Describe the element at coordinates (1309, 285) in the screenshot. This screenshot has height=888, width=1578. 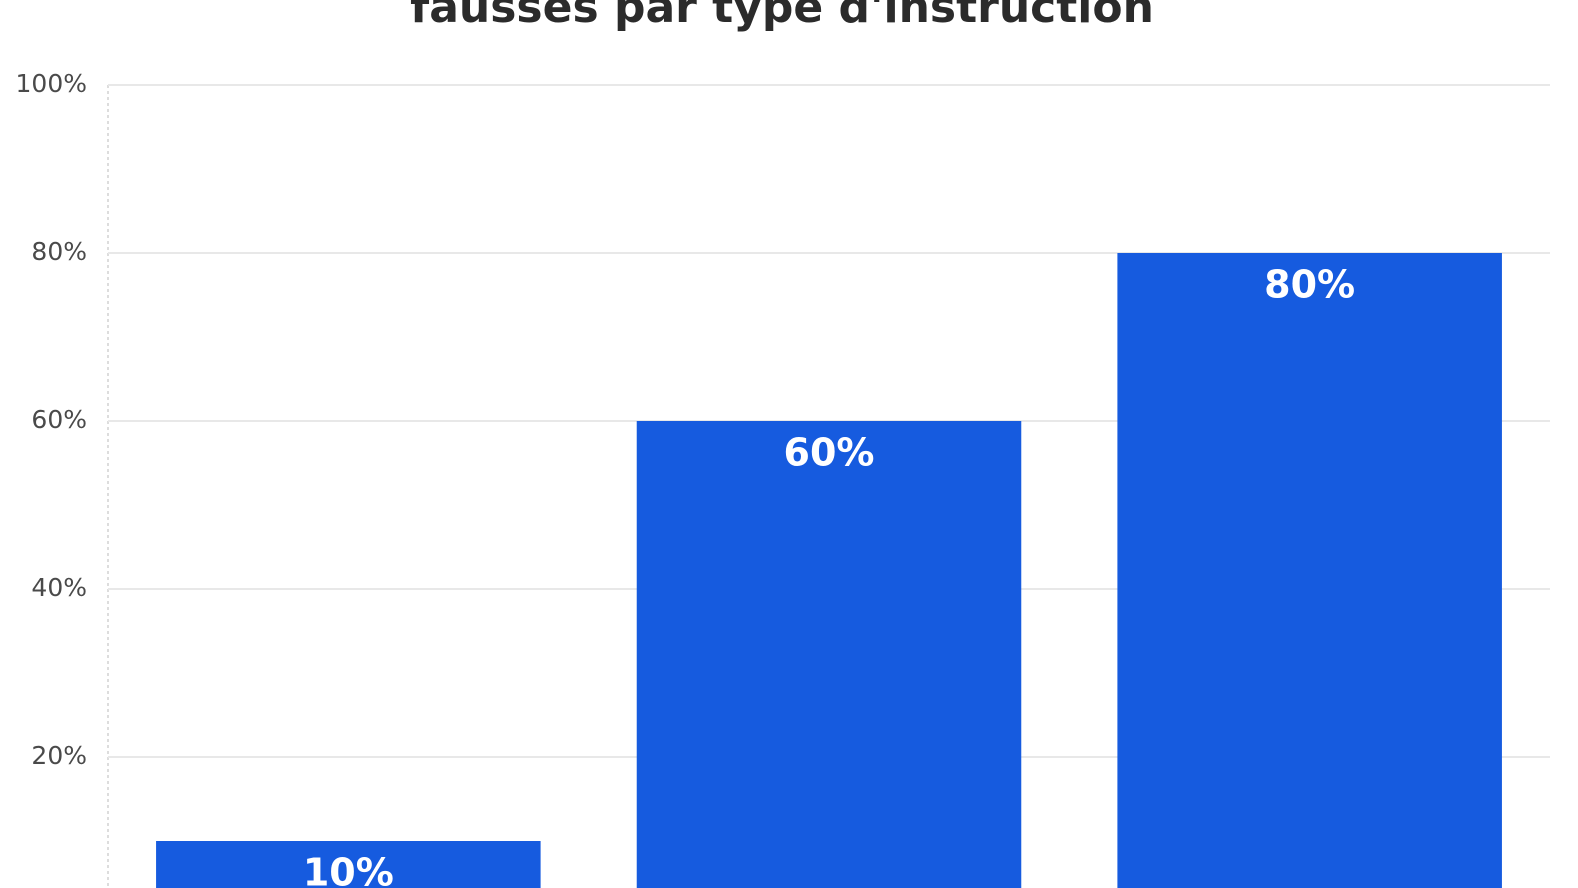
I see `value-label: 80%` at that location.